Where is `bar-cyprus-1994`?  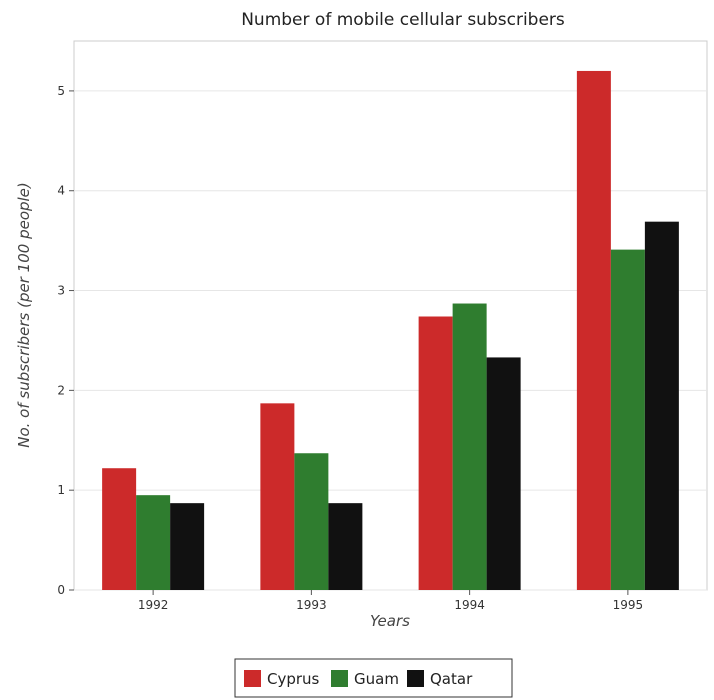 bar-cyprus-1994 is located at coordinates (435, 453).